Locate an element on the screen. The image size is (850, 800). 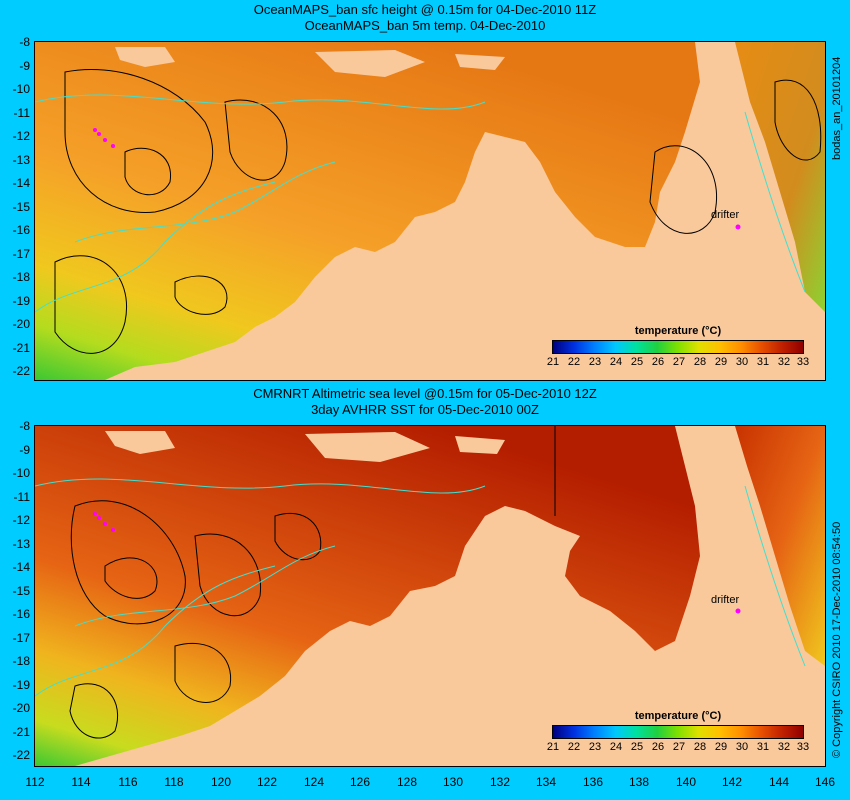
top-lat-tick: -20 is located at coordinates (21, 324).